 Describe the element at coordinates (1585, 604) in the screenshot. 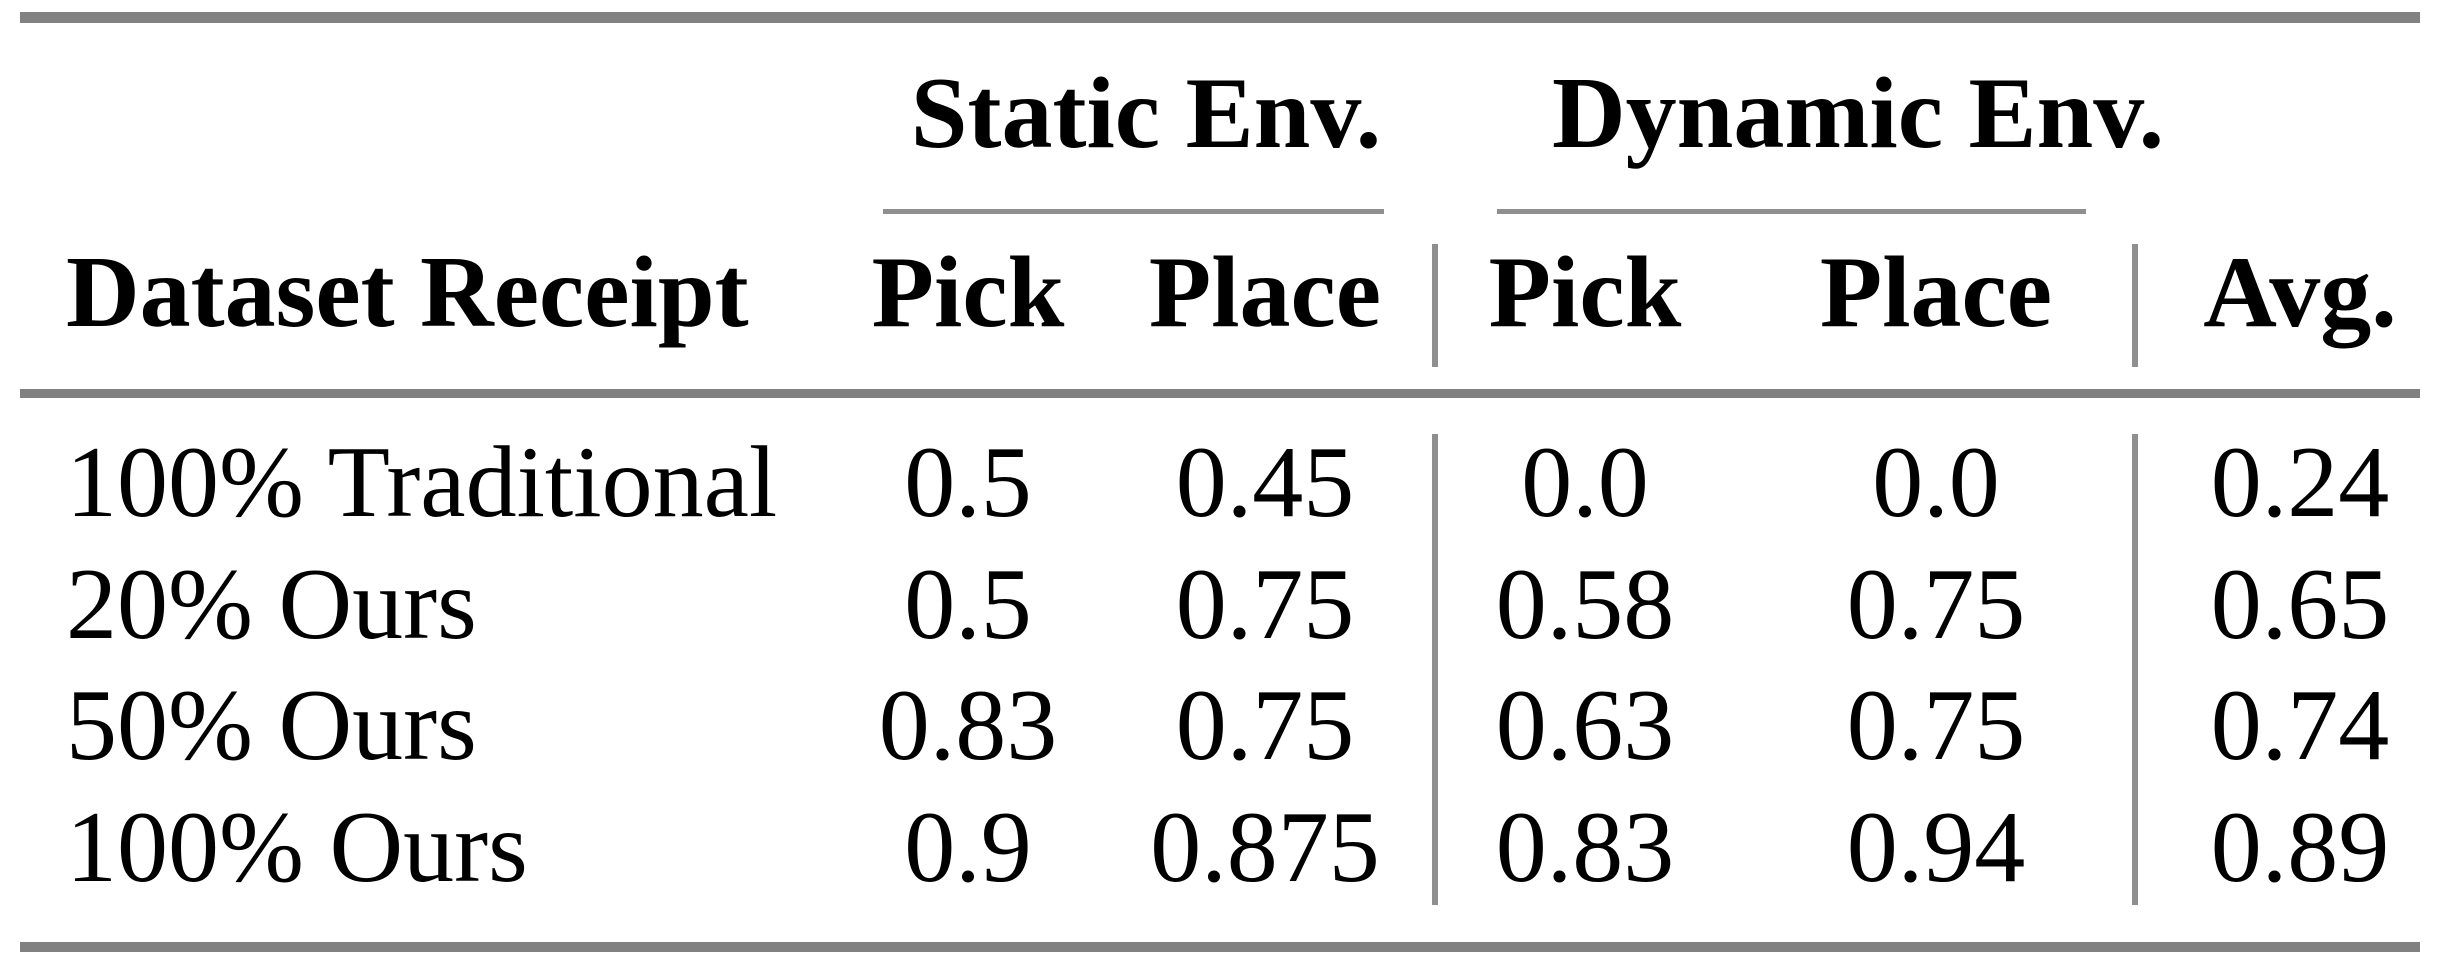

I see `cell-dynamic-pick: 0.58` at that location.